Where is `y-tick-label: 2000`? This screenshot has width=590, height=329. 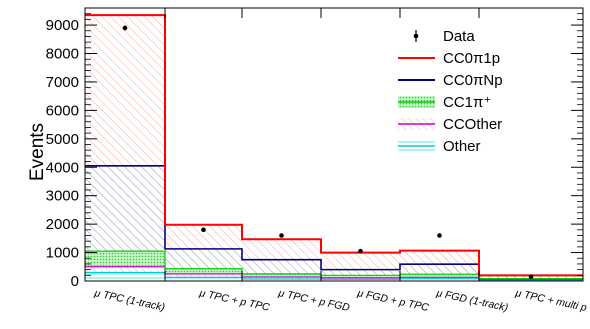
y-tick-label: 2000 is located at coordinates (62, 224).